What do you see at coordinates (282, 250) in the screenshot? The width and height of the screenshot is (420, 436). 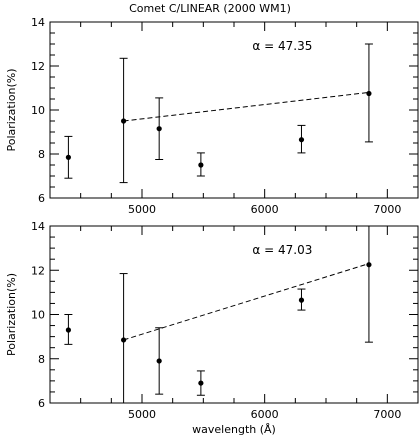 I see `alpha-annotation: α = 47.03` at bounding box center [282, 250].